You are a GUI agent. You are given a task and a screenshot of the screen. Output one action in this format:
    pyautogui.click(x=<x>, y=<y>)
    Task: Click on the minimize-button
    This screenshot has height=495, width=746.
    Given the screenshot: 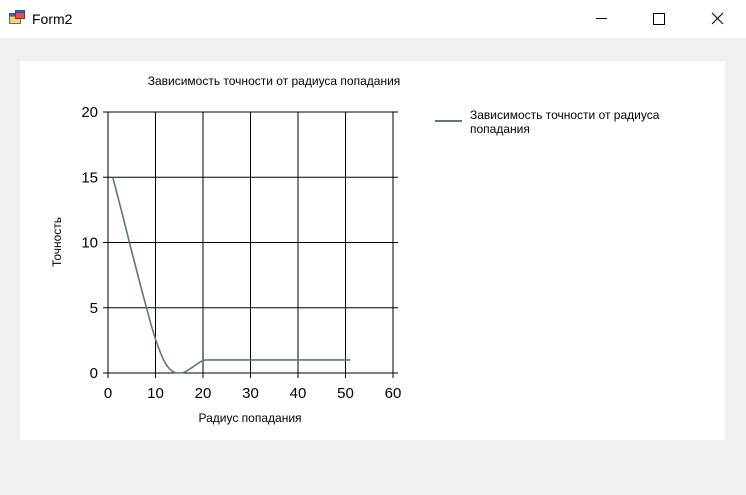 What is the action you would take?
    pyautogui.click(x=601, y=19)
    